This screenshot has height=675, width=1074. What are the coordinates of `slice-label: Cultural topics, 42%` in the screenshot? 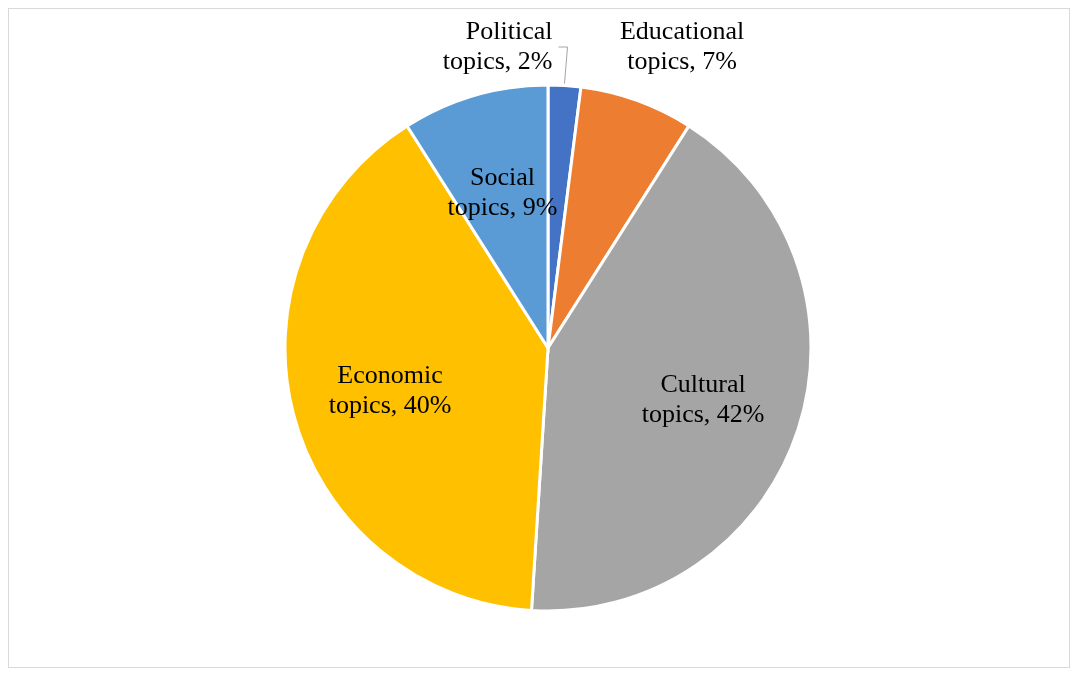 It's located at (703, 399).